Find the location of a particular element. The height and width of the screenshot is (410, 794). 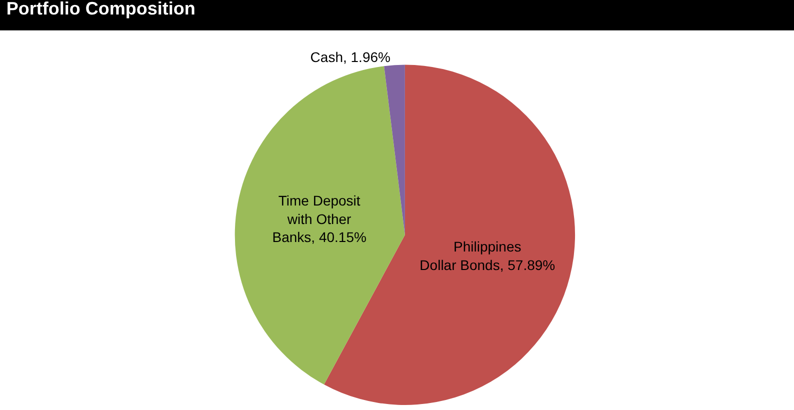

pie-slice is located at coordinates (394, 149).